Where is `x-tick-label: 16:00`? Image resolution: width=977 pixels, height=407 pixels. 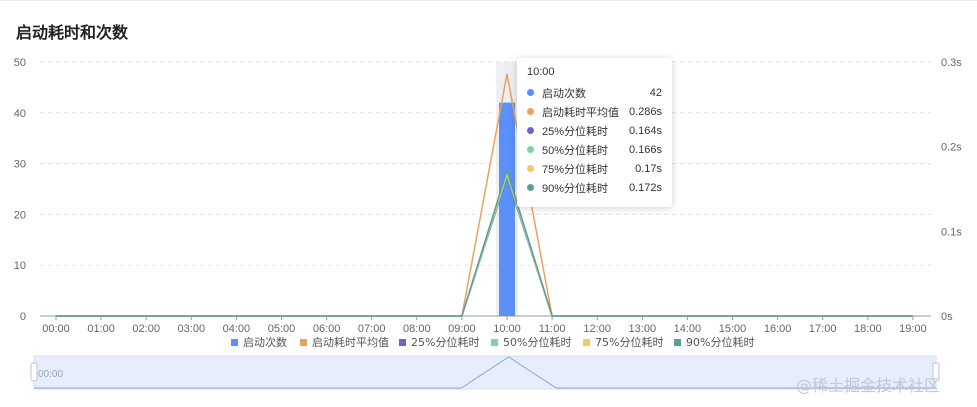 x-tick-label: 16:00 is located at coordinates (778, 329).